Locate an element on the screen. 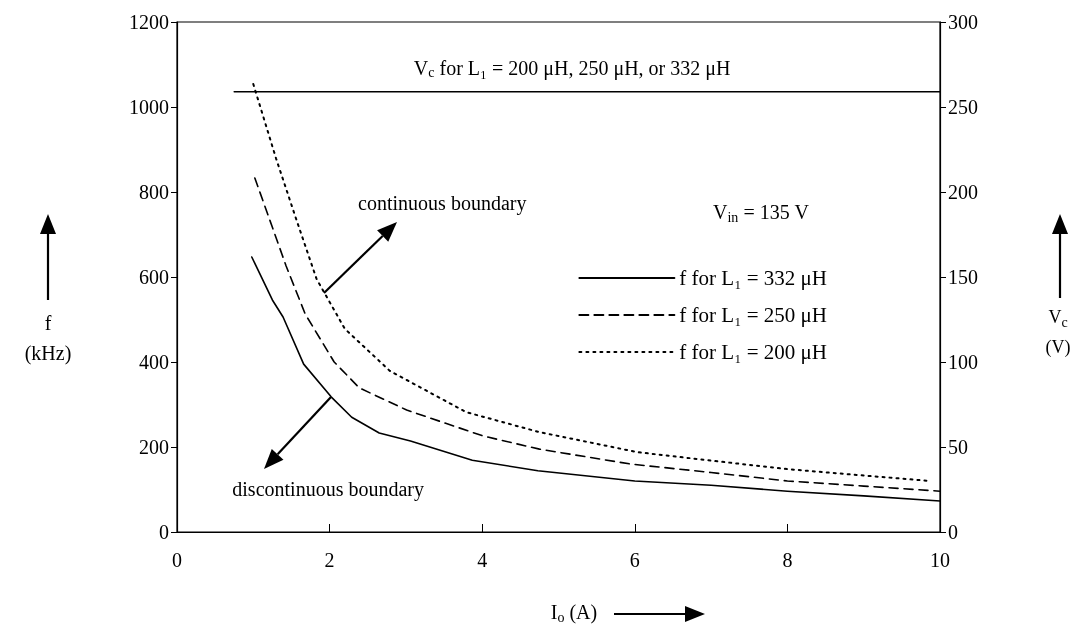  y2-tick-label: 250 is located at coordinates (963, 107).